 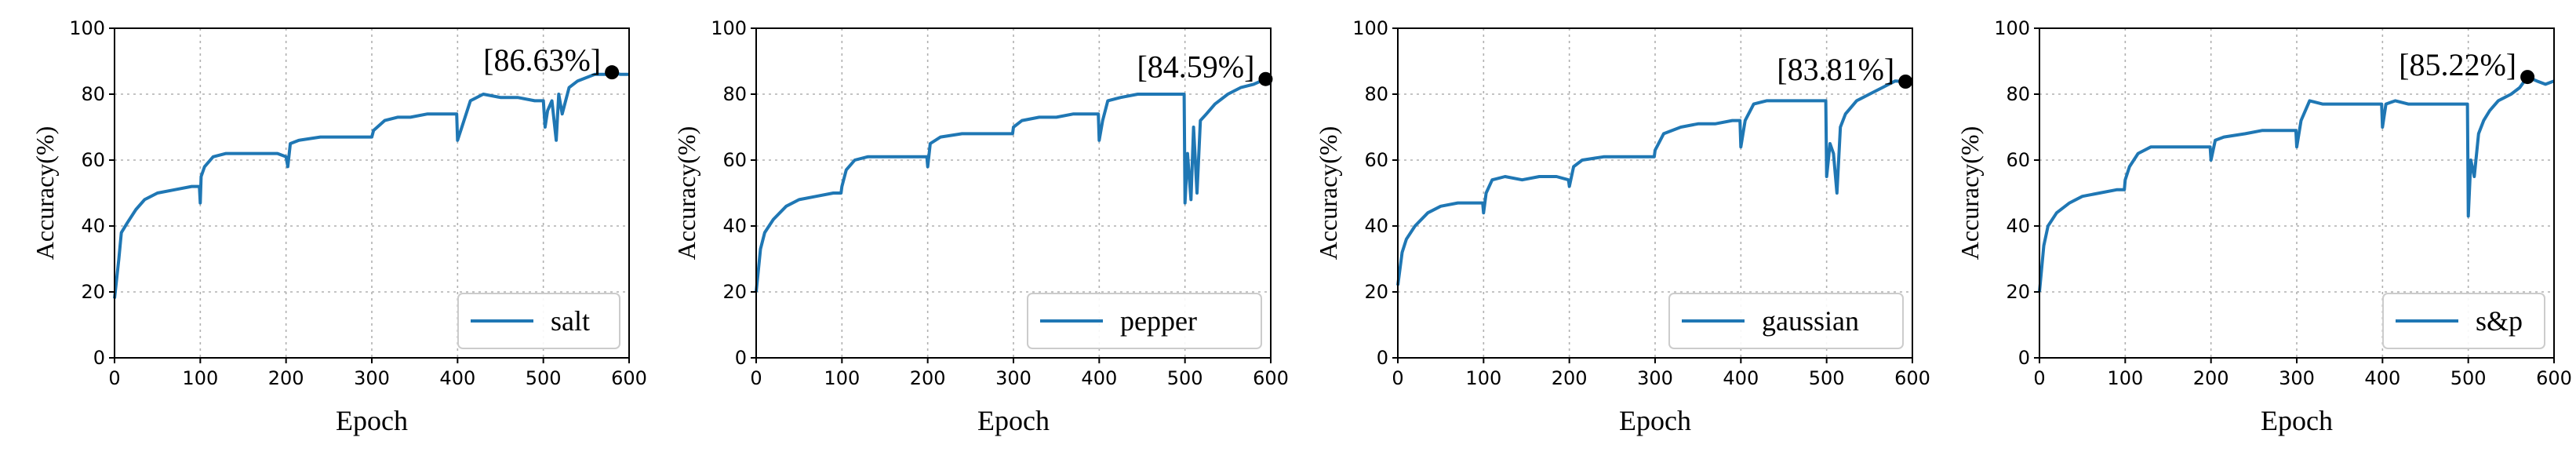 I want to click on best-accuracy-annotation: [85.22%], so click(x=2457, y=64).